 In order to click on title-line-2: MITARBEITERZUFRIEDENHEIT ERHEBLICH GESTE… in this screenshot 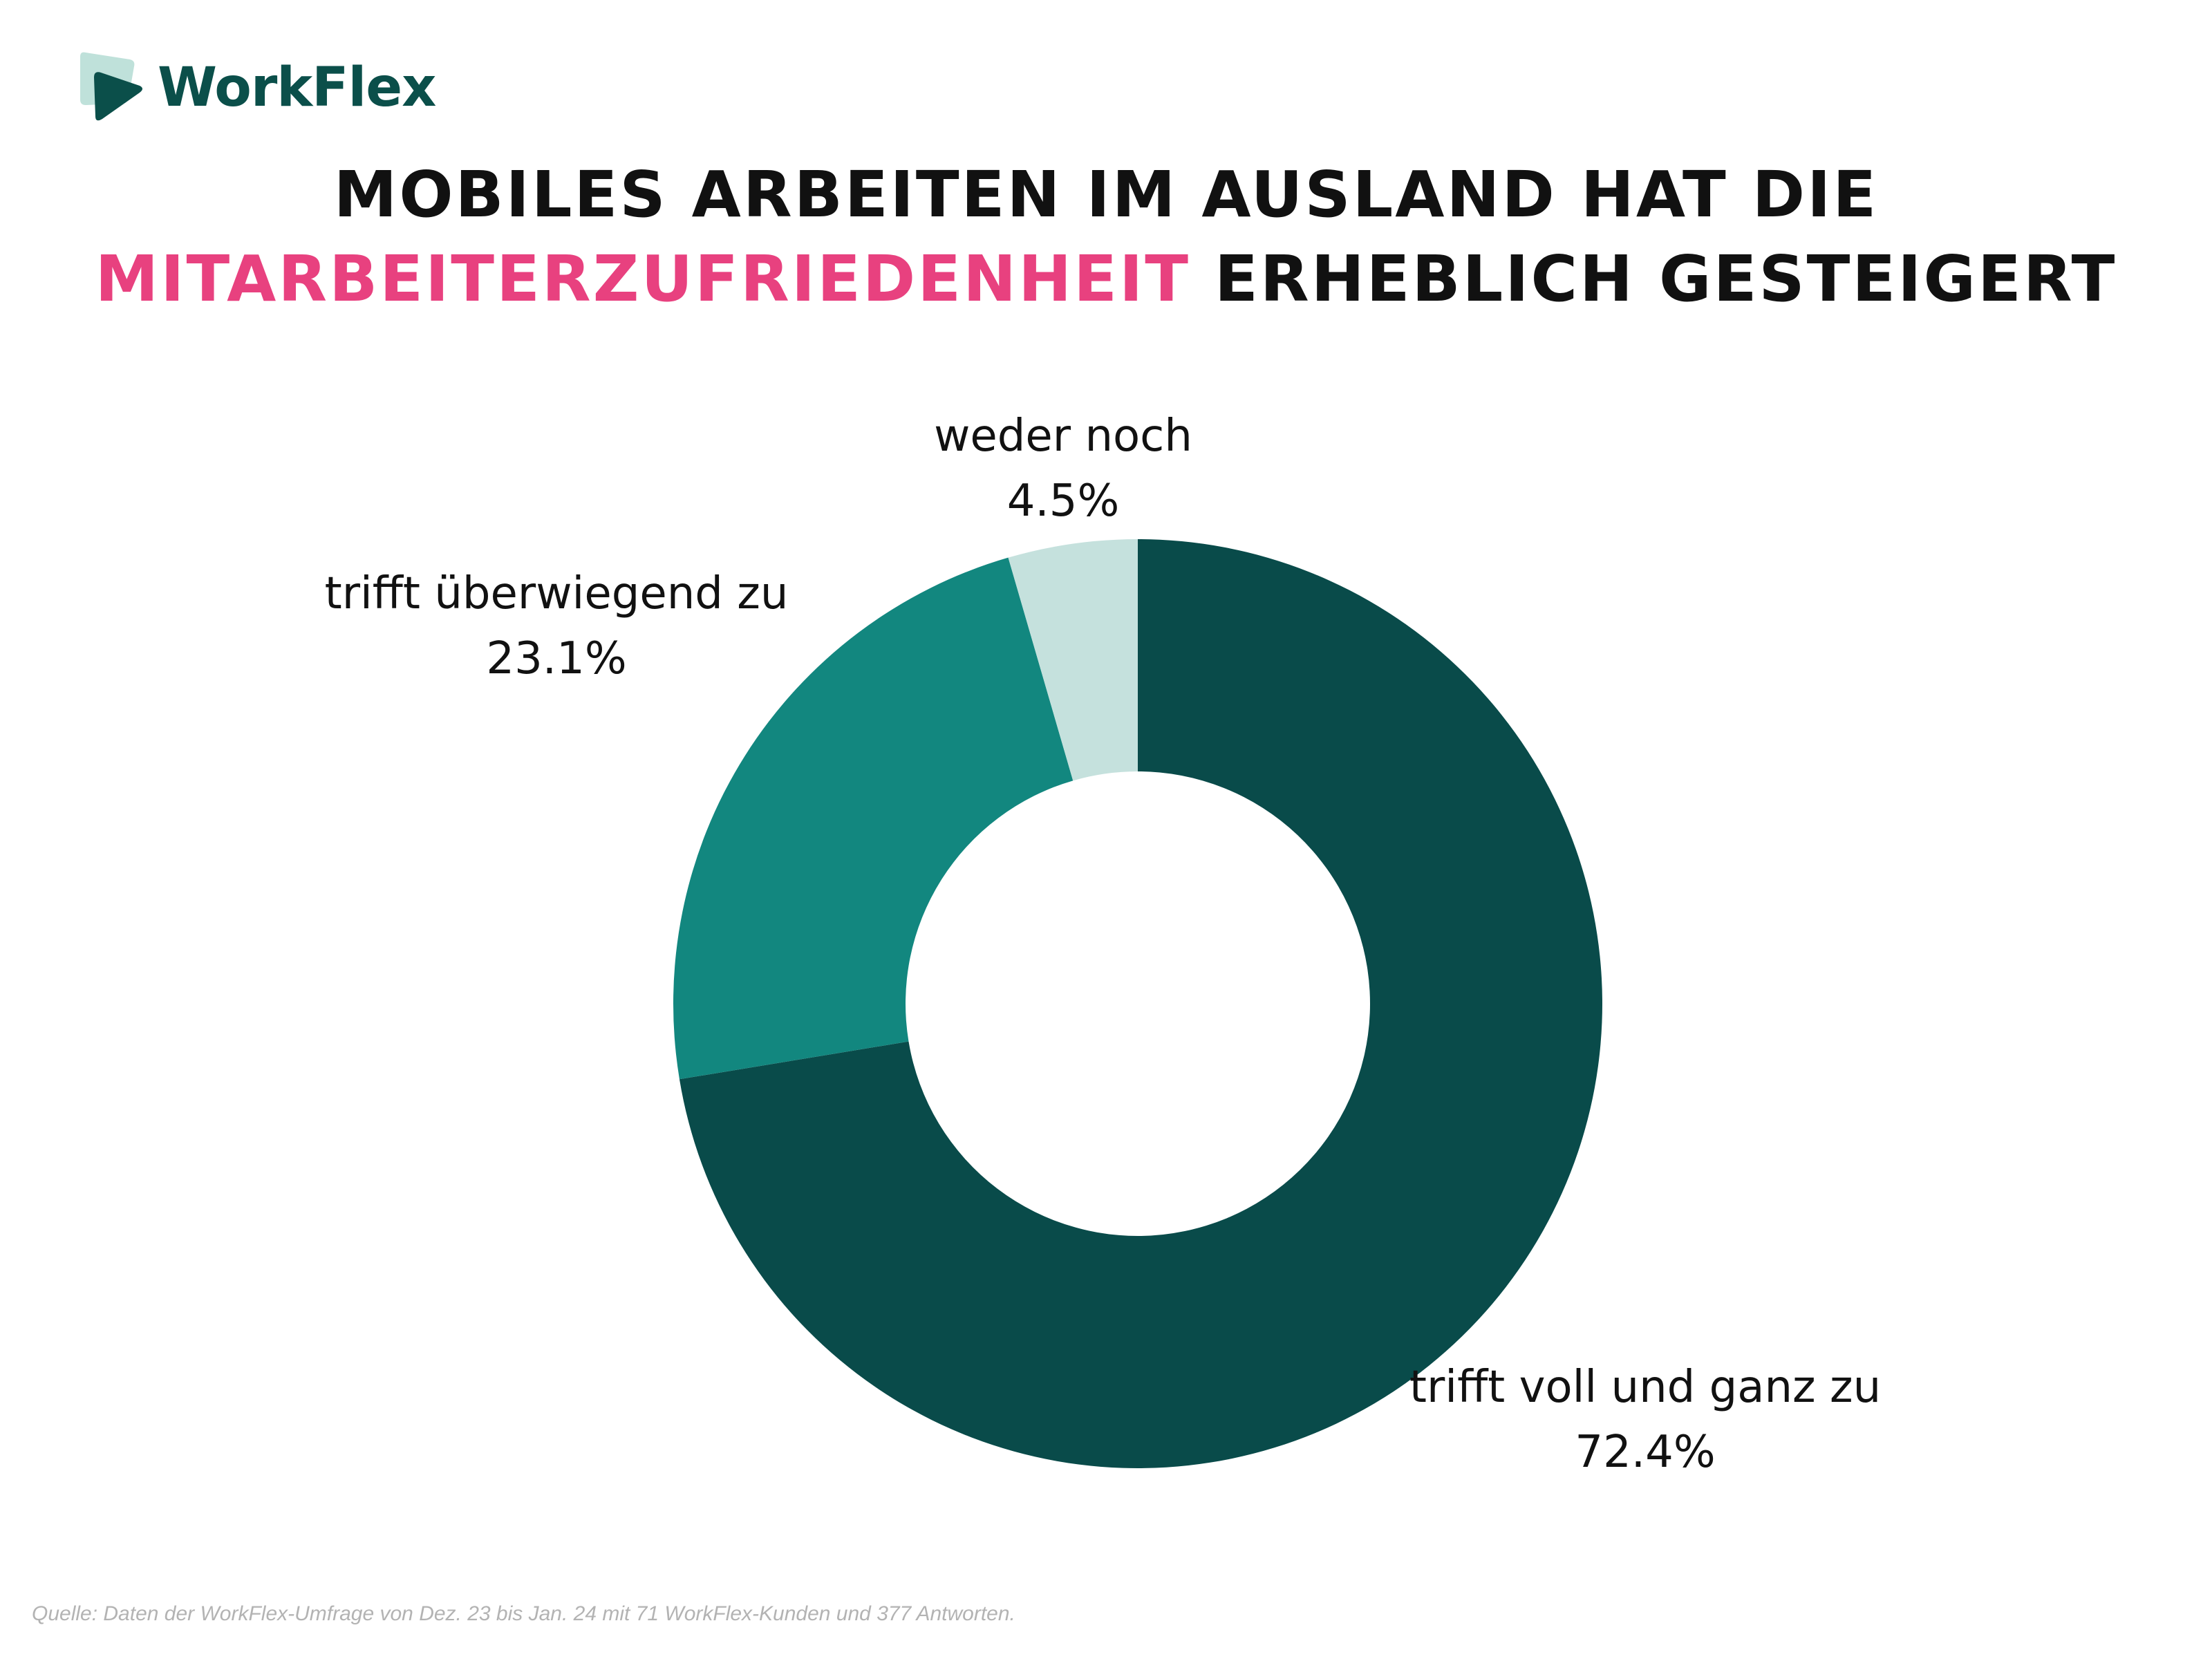, I will do `click(1106, 279)`.